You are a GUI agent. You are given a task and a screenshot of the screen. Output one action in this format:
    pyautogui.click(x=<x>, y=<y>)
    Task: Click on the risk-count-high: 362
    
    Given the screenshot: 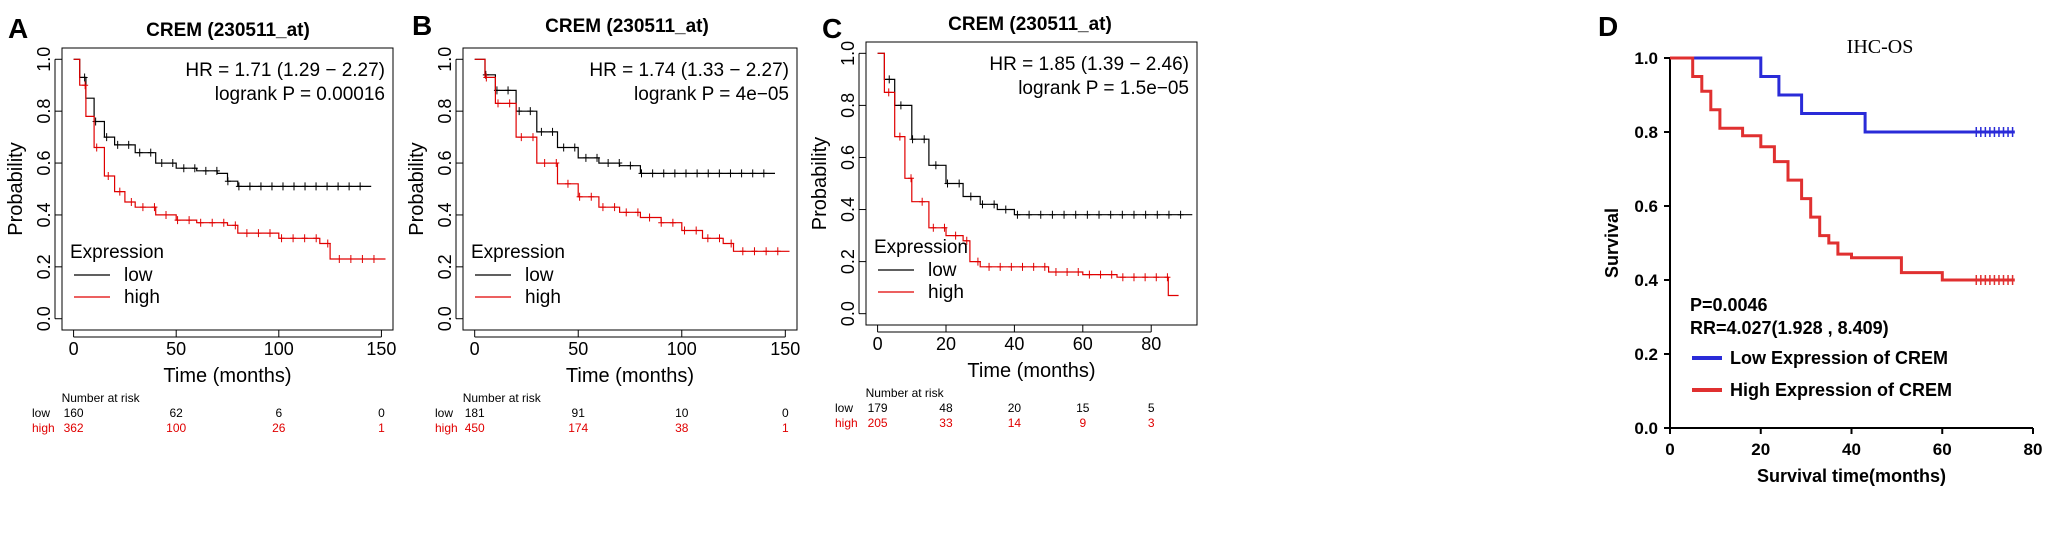 What is the action you would take?
    pyautogui.click(x=74, y=428)
    